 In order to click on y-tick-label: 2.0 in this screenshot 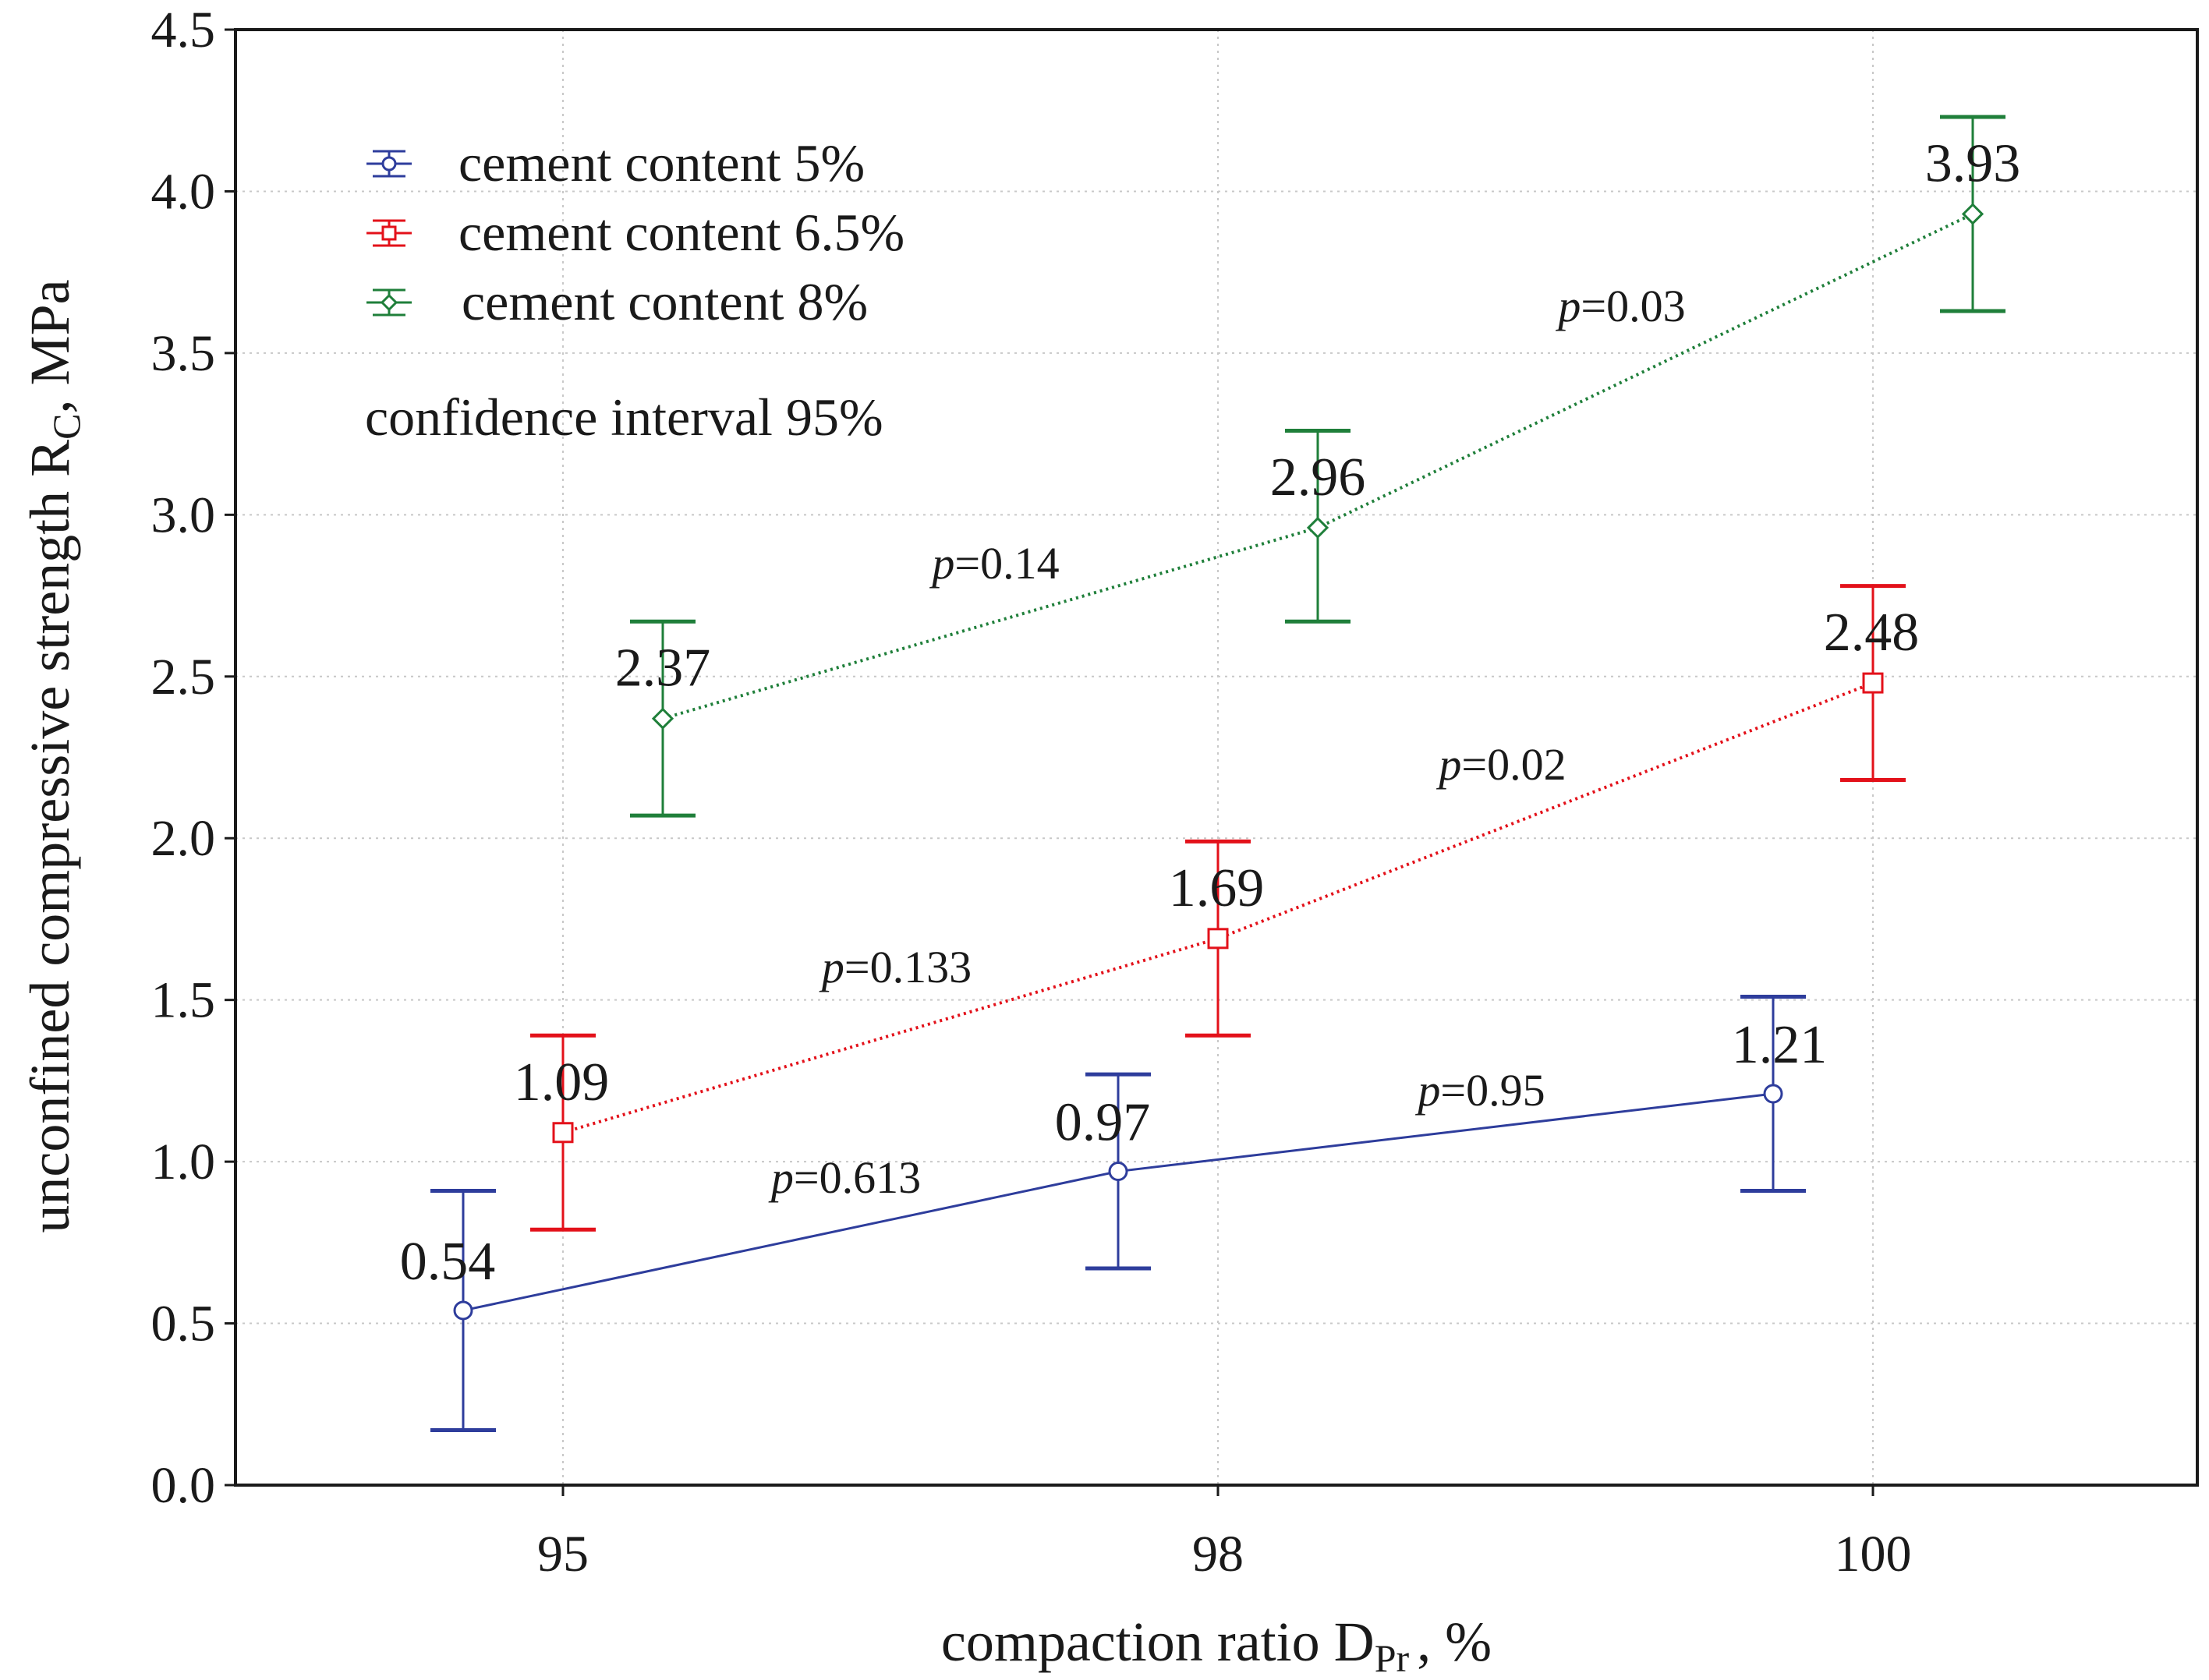, I will do `click(183, 838)`.